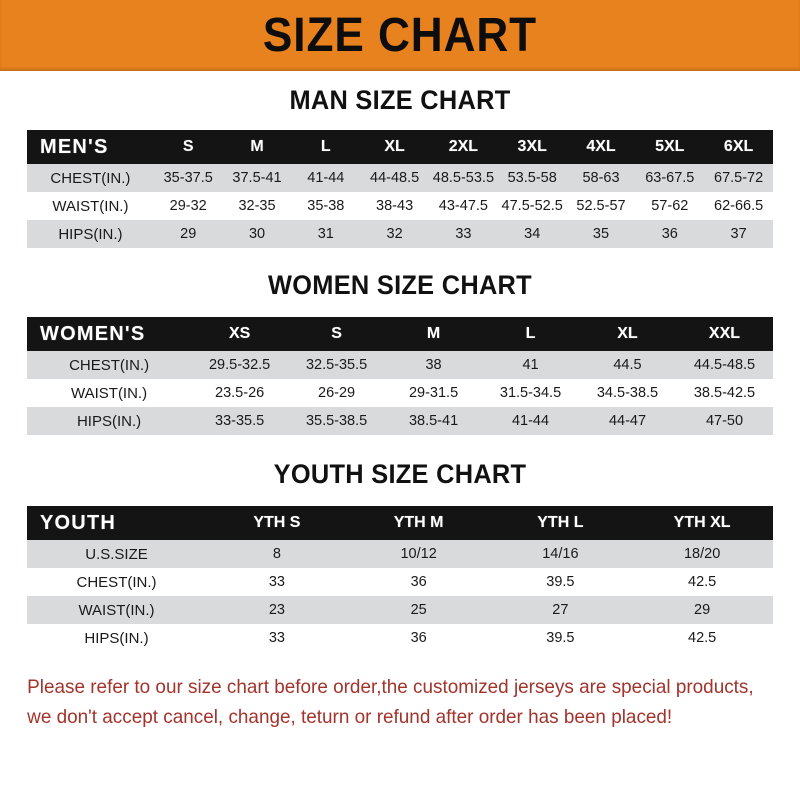 The height and width of the screenshot is (800, 800). Describe the element at coordinates (433, 333) in the screenshot. I see `women-column-header: M` at that location.